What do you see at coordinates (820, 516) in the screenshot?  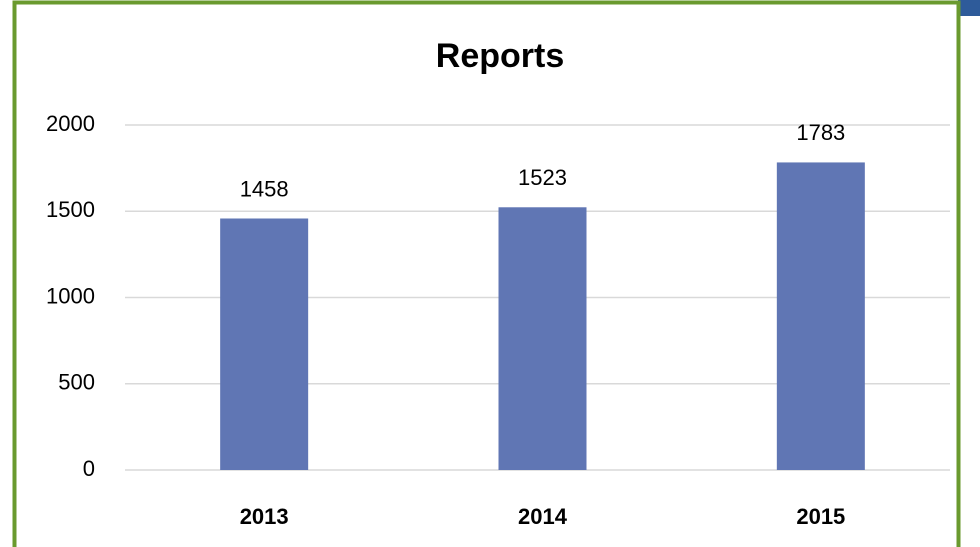 I see `x-tick-label: 2015` at bounding box center [820, 516].